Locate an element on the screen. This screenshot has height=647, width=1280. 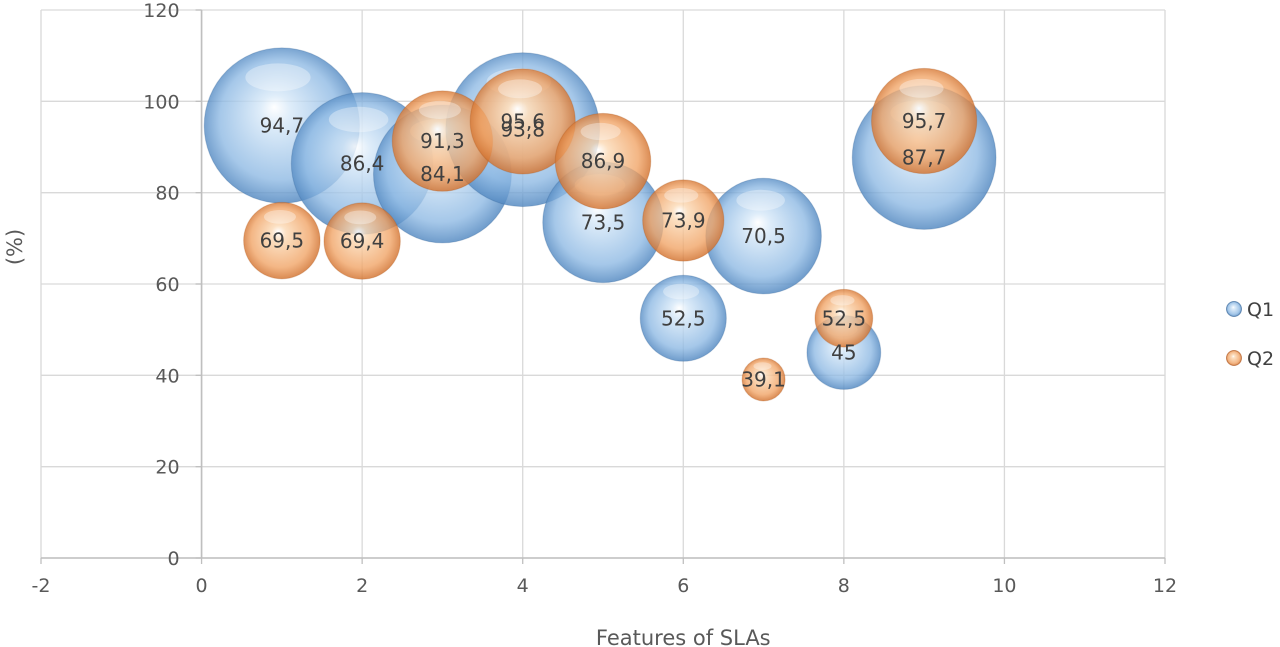
y-tick-label: 0 is located at coordinates (173, 559).